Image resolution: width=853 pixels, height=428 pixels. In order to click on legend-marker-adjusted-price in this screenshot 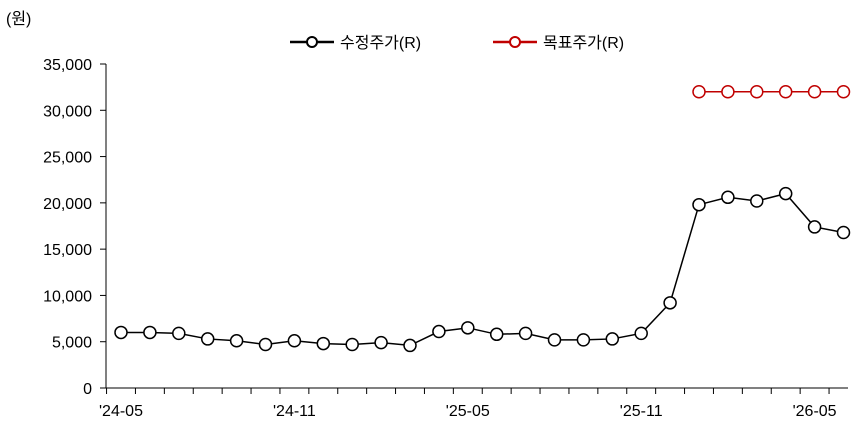, I will do `click(312, 42)`.